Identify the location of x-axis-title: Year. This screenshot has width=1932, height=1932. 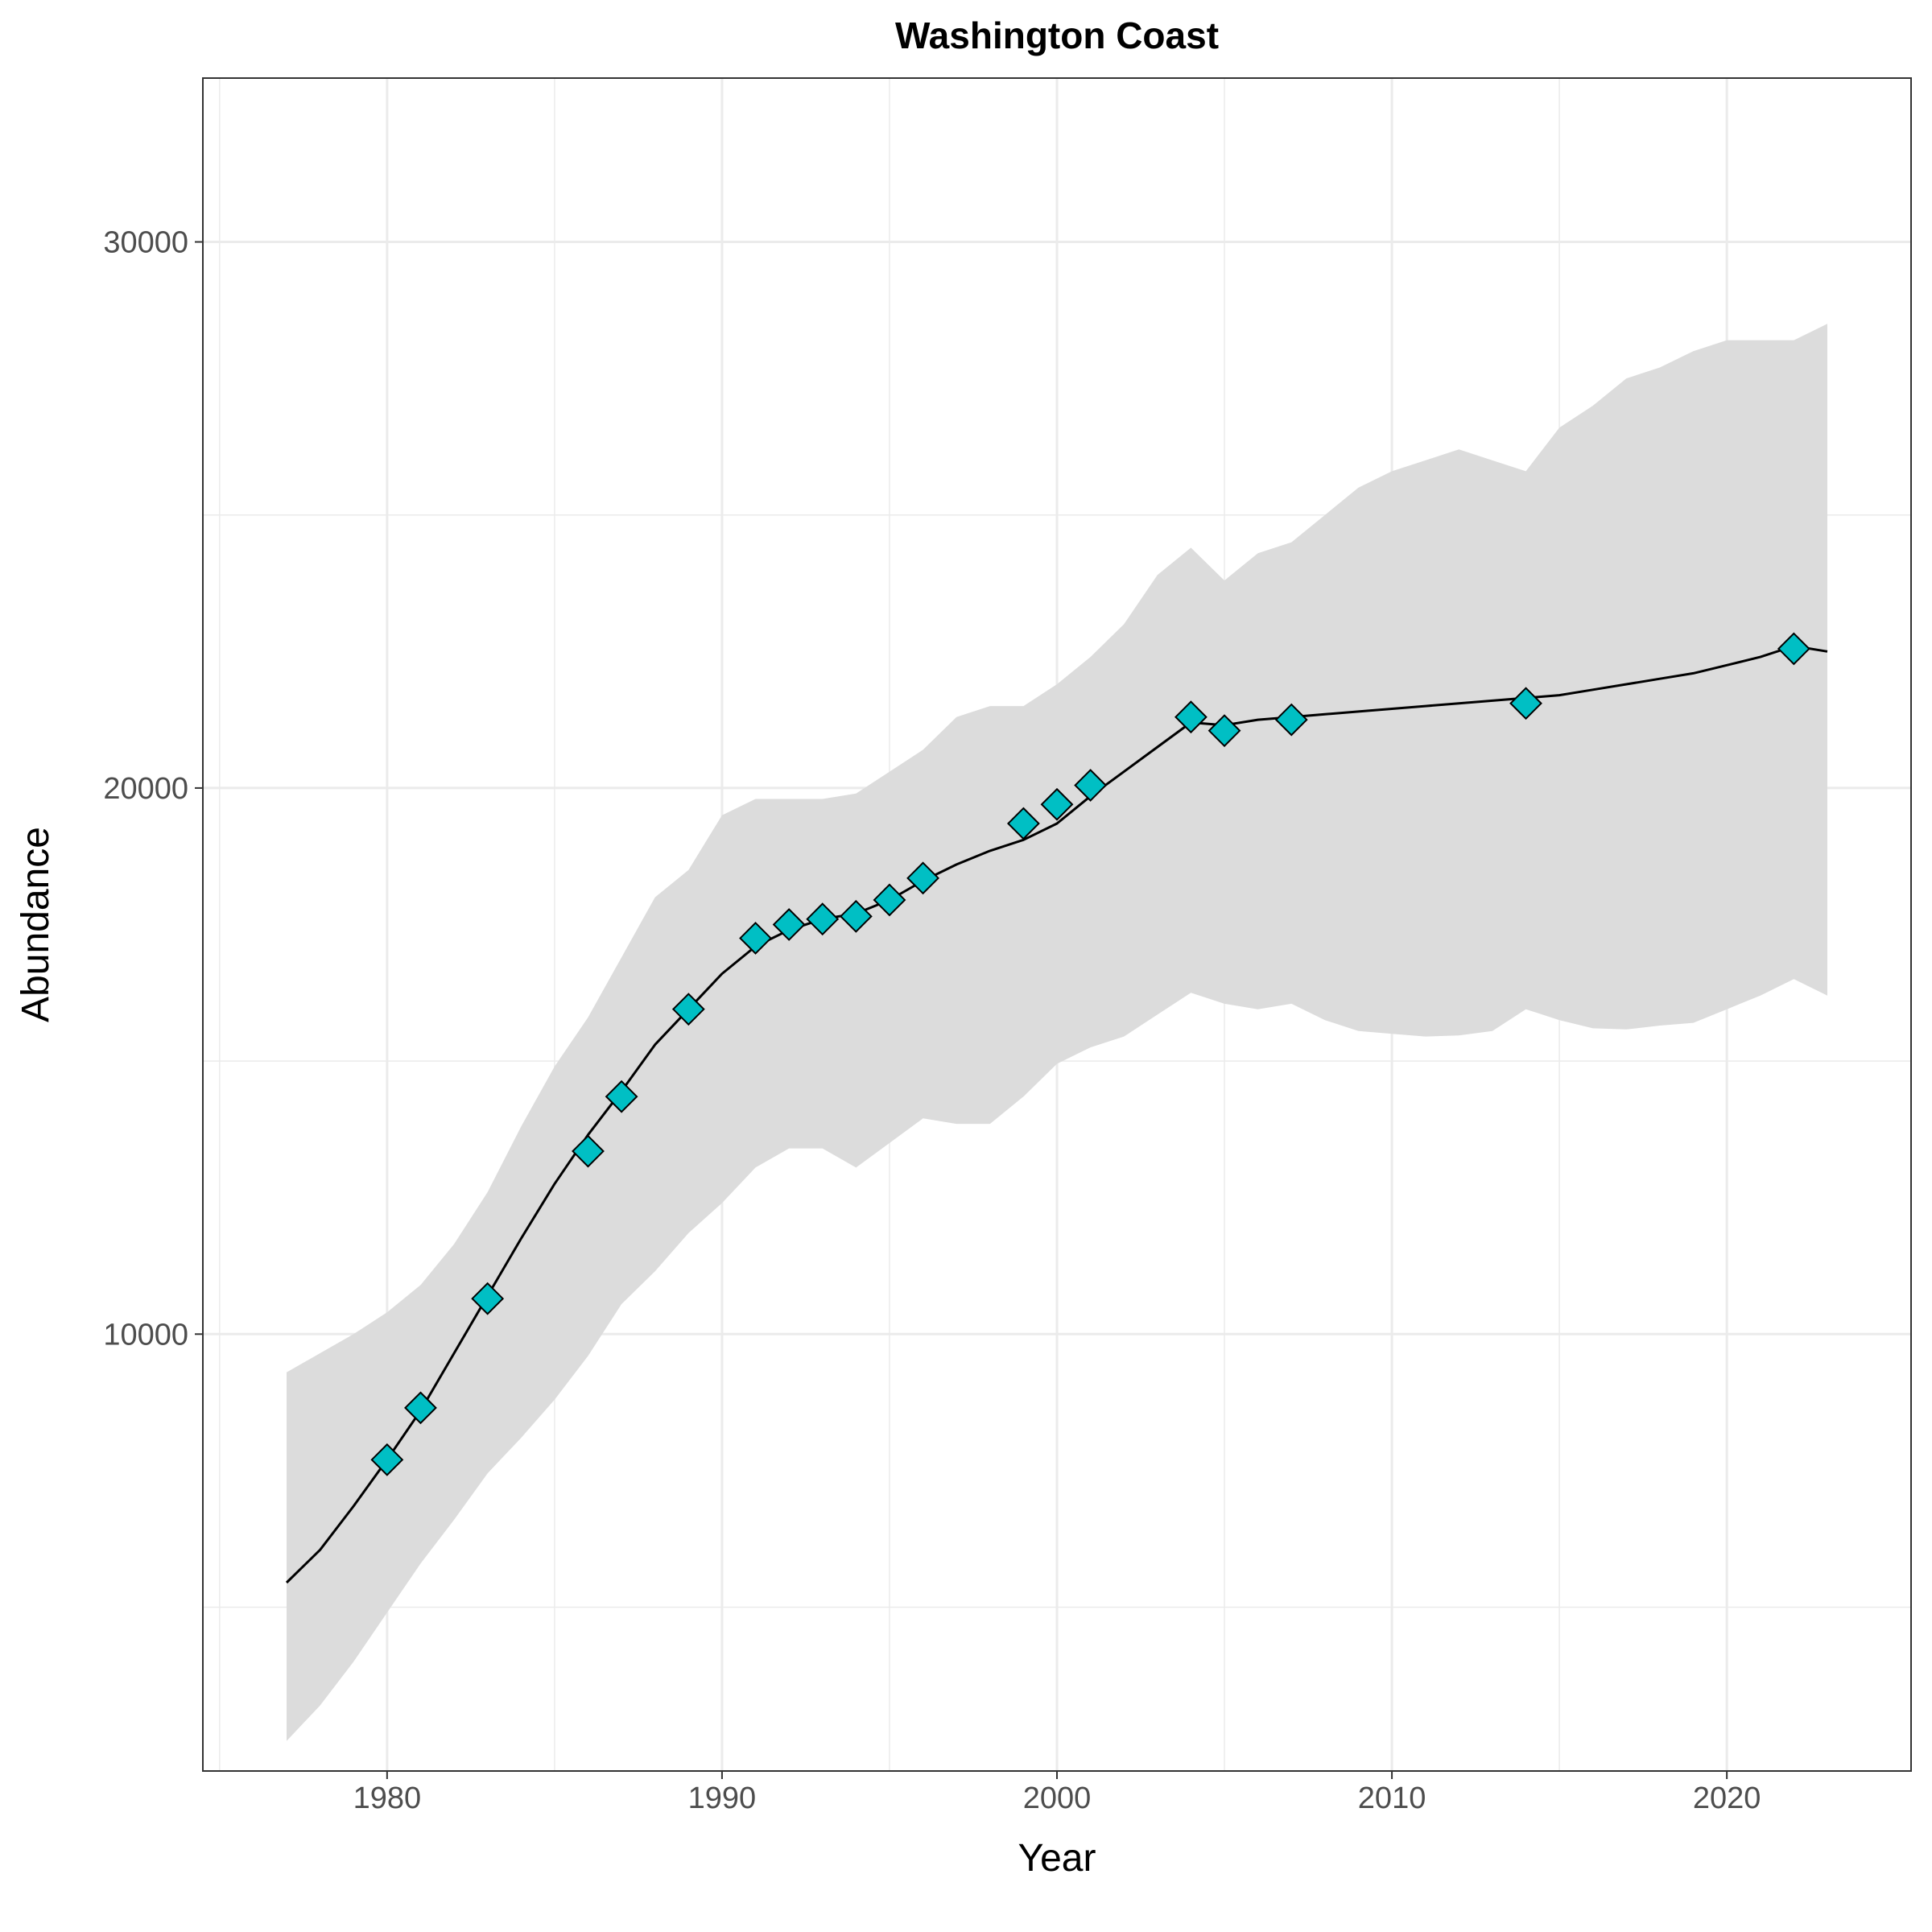
(1057, 1858).